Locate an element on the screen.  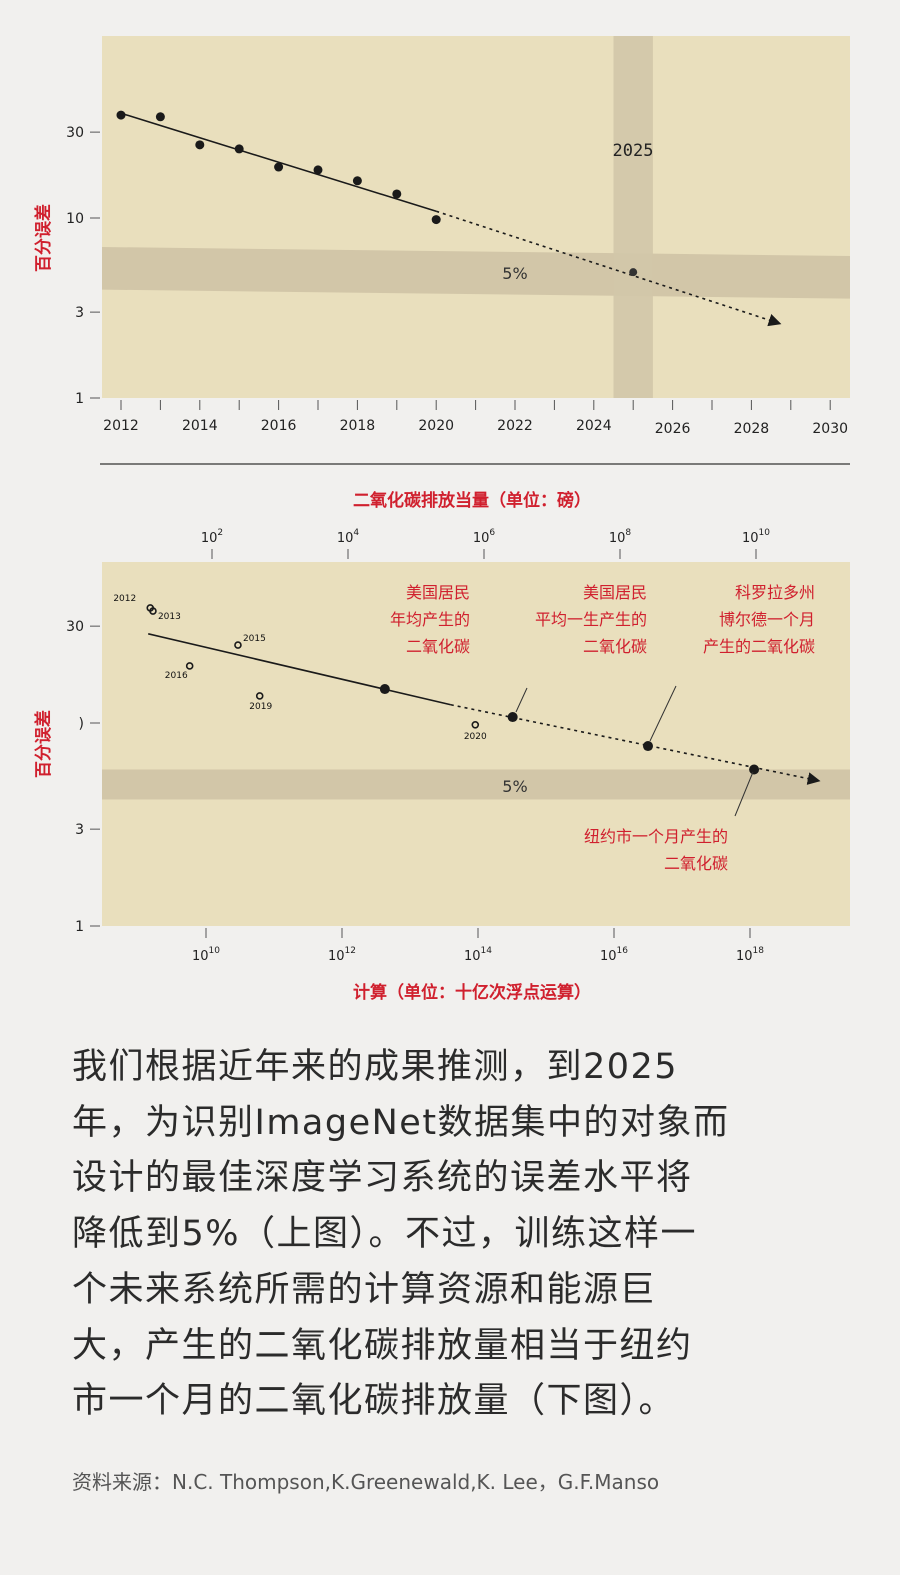
x2-tick-label: 10⁸ is located at coordinates (620, 537).